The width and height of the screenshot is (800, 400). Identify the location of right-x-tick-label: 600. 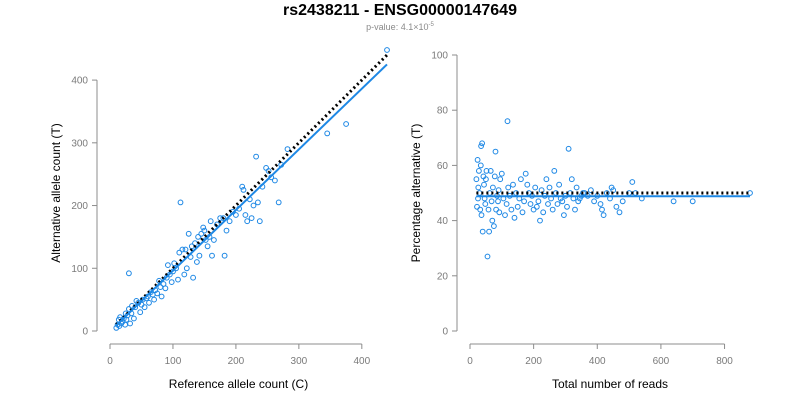
(661, 361).